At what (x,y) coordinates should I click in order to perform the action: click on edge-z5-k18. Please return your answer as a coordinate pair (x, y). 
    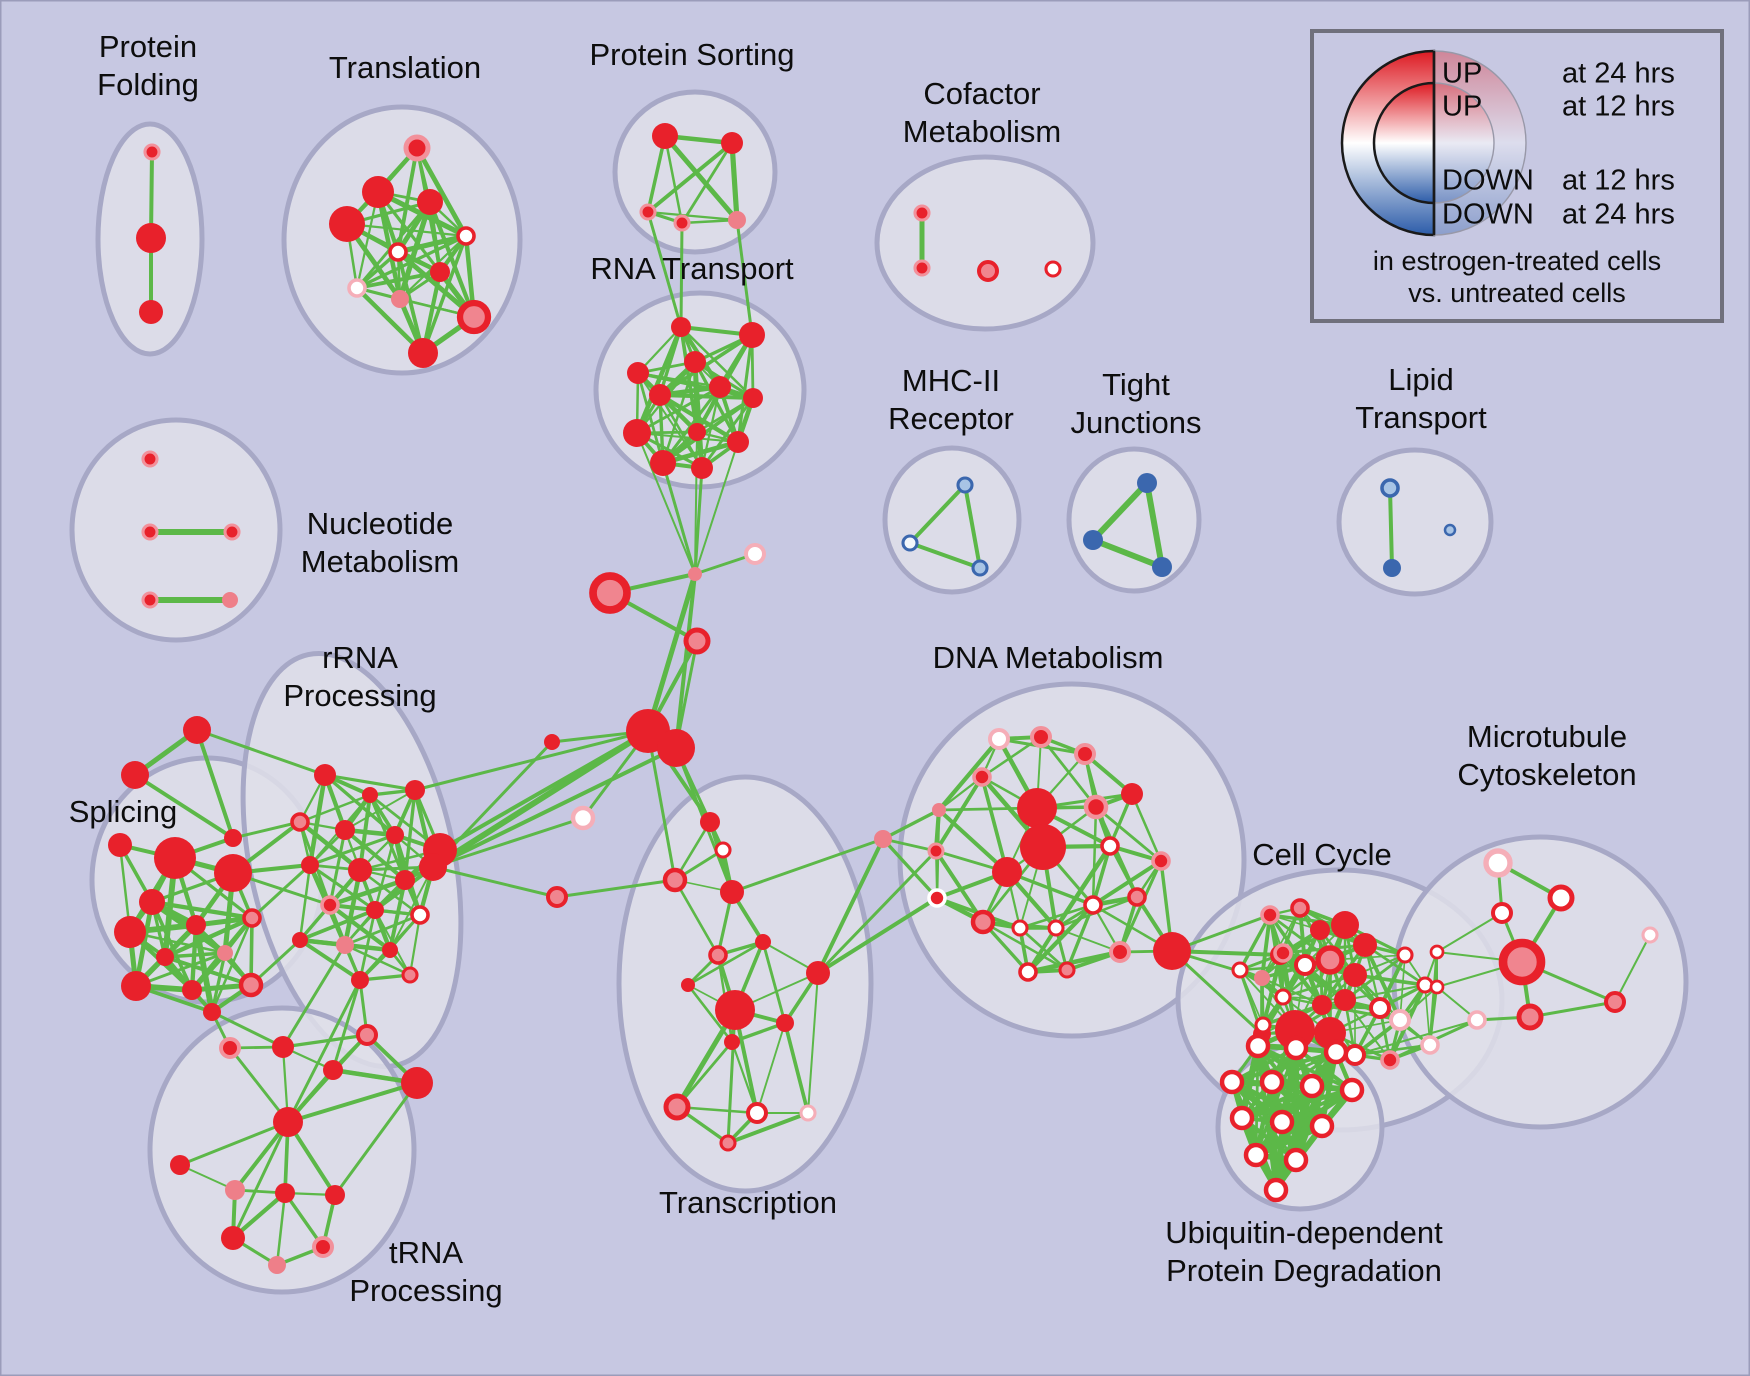
    Looking at the image, I should click on (554, 807).